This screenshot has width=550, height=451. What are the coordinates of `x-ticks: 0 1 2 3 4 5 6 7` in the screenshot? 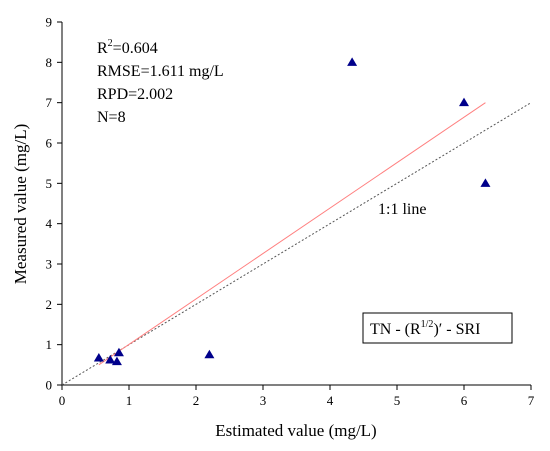 It's located at (297, 396).